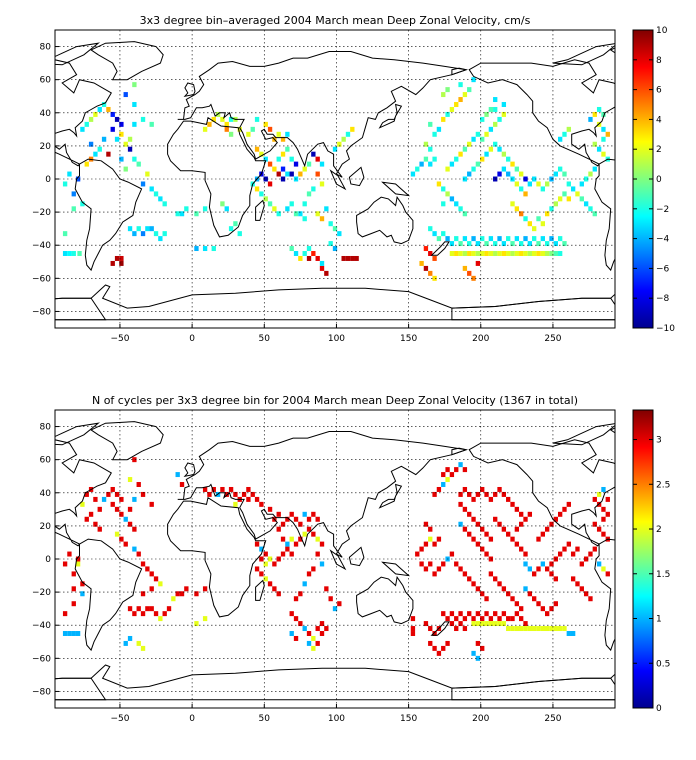 This screenshot has width=696, height=760. What do you see at coordinates (663, 269) in the screenshot?
I see `colorbar-tick-label: −6` at bounding box center [663, 269].